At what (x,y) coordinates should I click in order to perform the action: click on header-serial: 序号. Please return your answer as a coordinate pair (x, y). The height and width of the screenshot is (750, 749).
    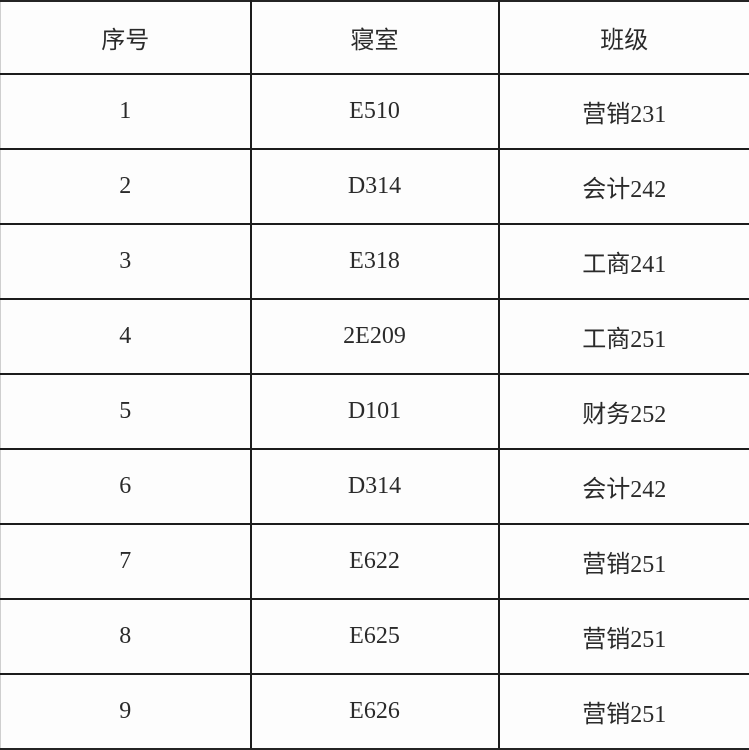
    Looking at the image, I should click on (126, 37).